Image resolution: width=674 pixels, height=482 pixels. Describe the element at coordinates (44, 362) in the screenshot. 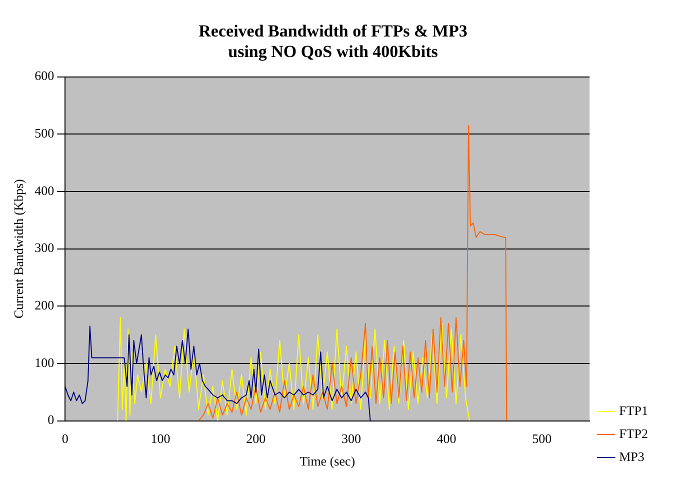

I see `y-tick-label: 100` at that location.